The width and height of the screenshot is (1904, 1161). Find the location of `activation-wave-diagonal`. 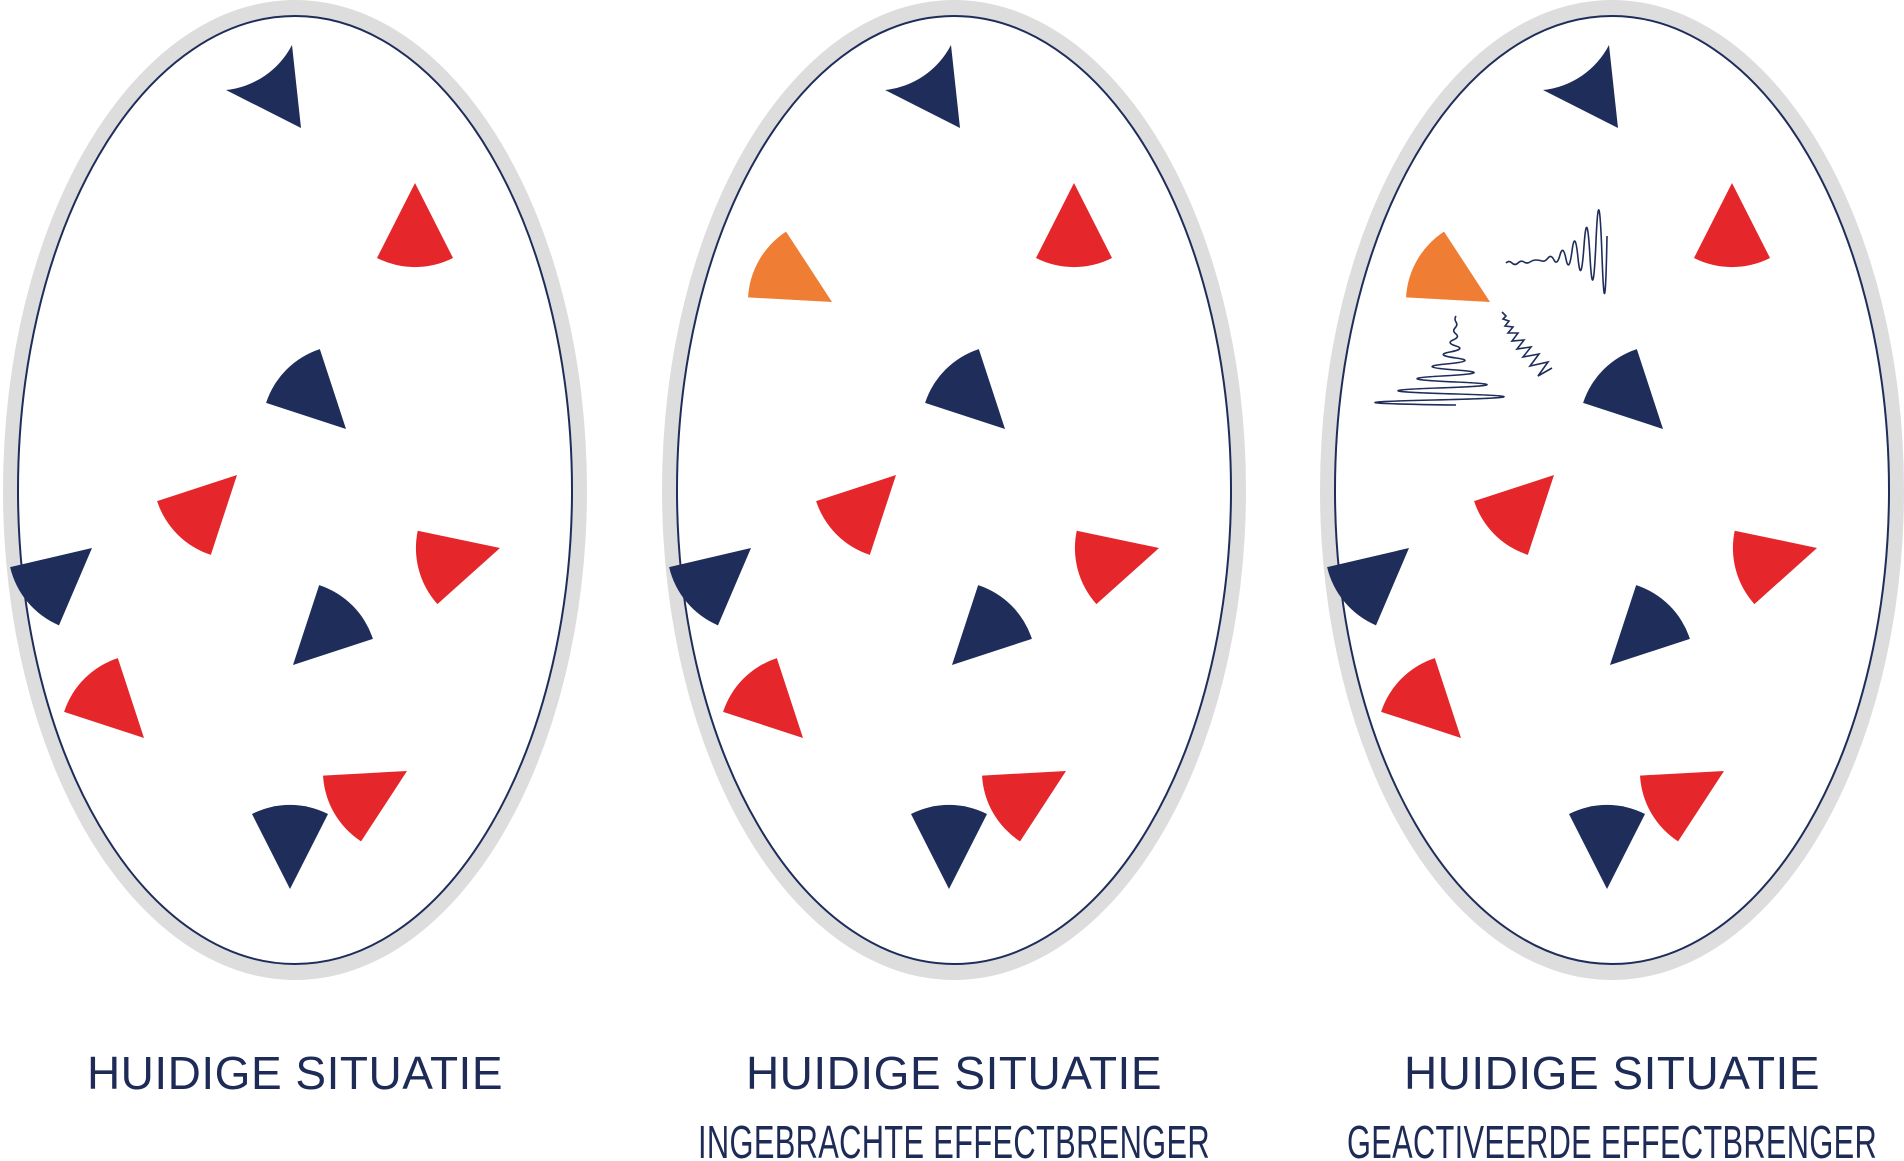

activation-wave-diagonal is located at coordinates (1527, 344).